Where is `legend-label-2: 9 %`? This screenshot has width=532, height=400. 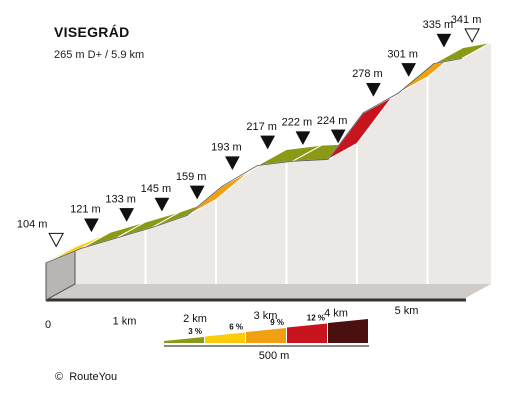 legend-label-2: 9 % is located at coordinates (277, 322).